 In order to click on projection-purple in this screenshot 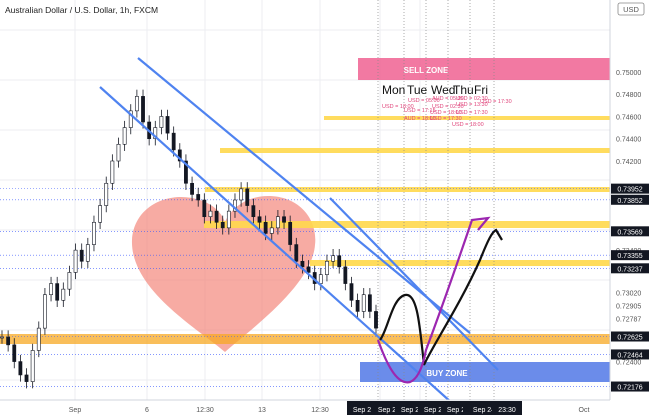, I will do `click(433, 300)`.